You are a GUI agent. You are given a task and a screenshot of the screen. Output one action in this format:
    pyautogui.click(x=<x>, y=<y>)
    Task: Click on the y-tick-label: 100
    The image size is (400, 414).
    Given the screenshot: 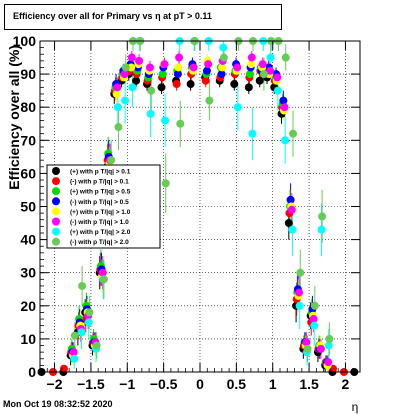 What is the action you would take?
    pyautogui.click(x=25, y=41)
    